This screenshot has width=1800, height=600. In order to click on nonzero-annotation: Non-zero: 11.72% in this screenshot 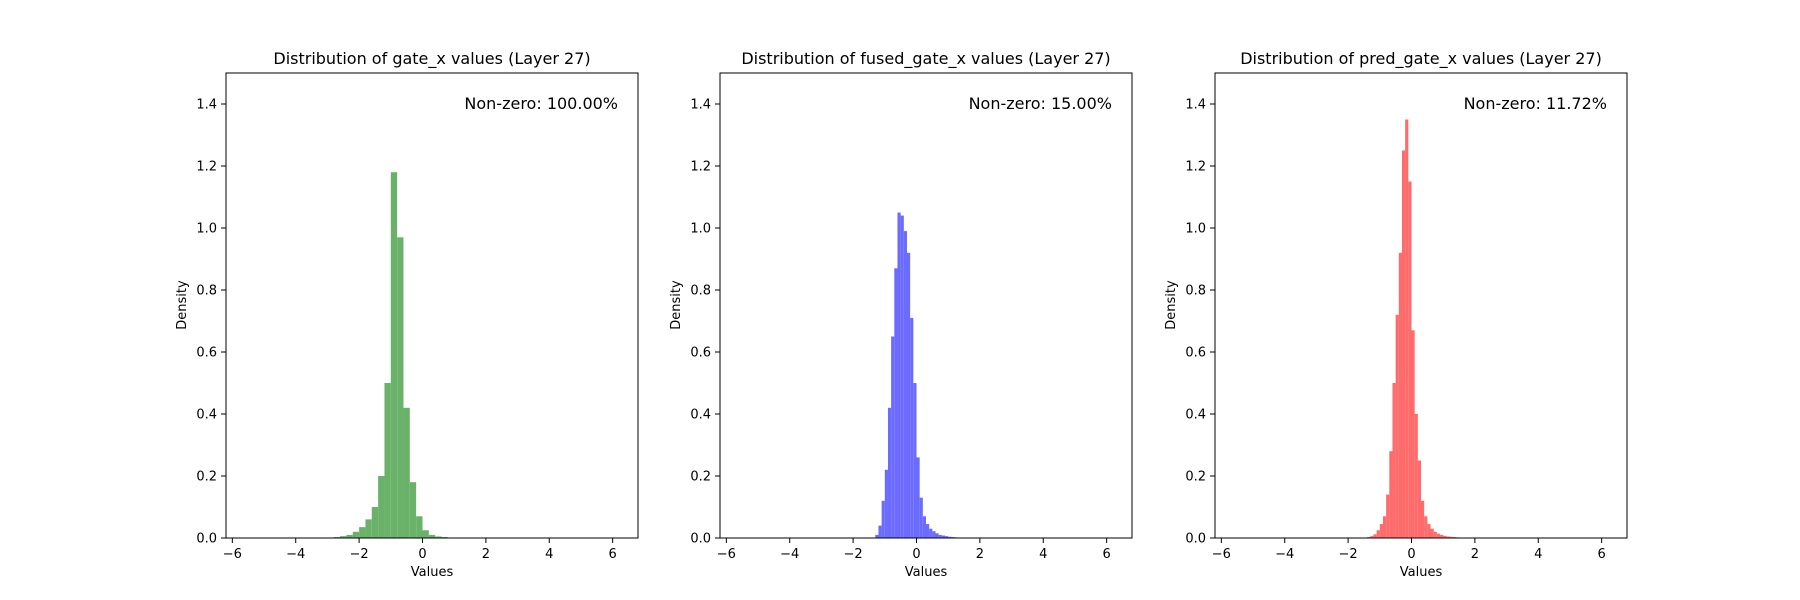, I will do `click(1535, 103)`.